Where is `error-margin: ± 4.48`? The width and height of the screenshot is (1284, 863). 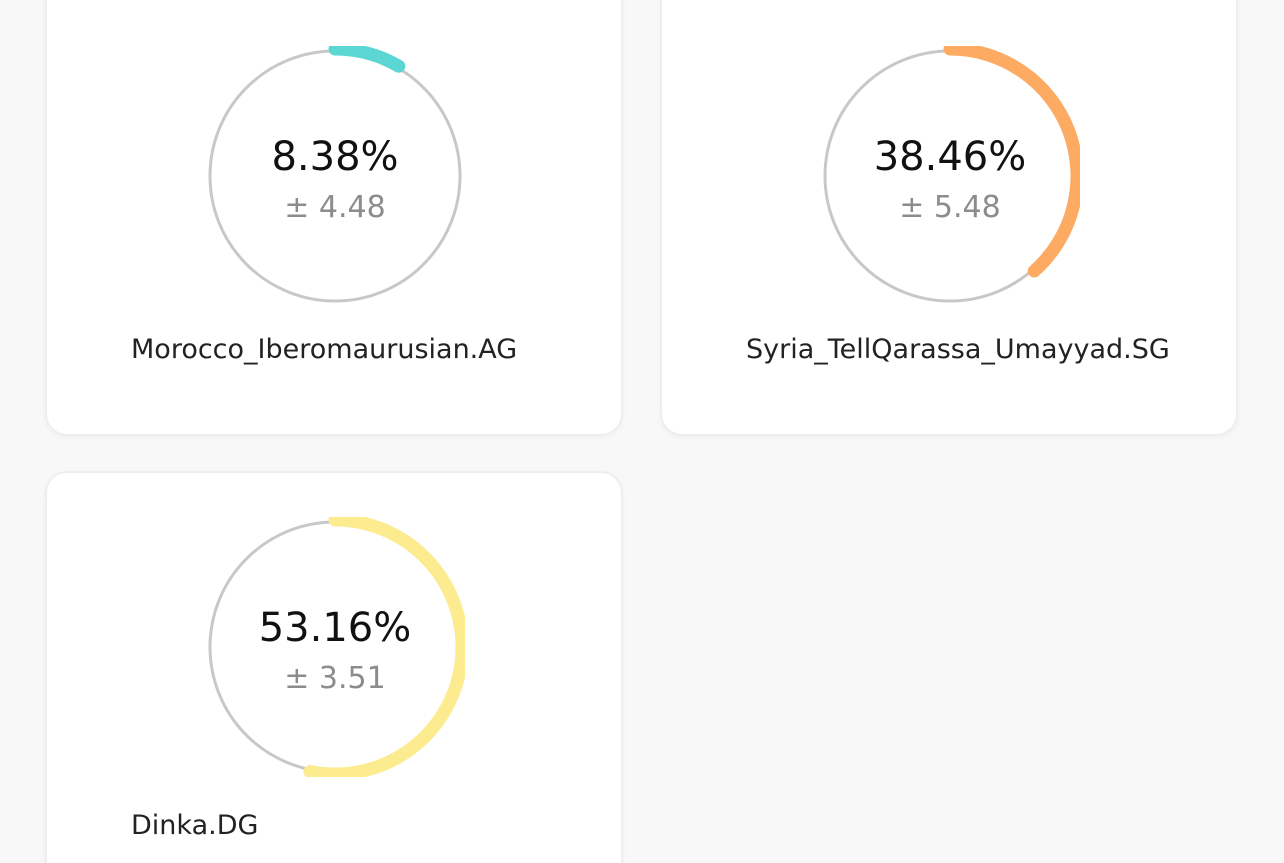
error-margin: ± 4.48 is located at coordinates (335, 207).